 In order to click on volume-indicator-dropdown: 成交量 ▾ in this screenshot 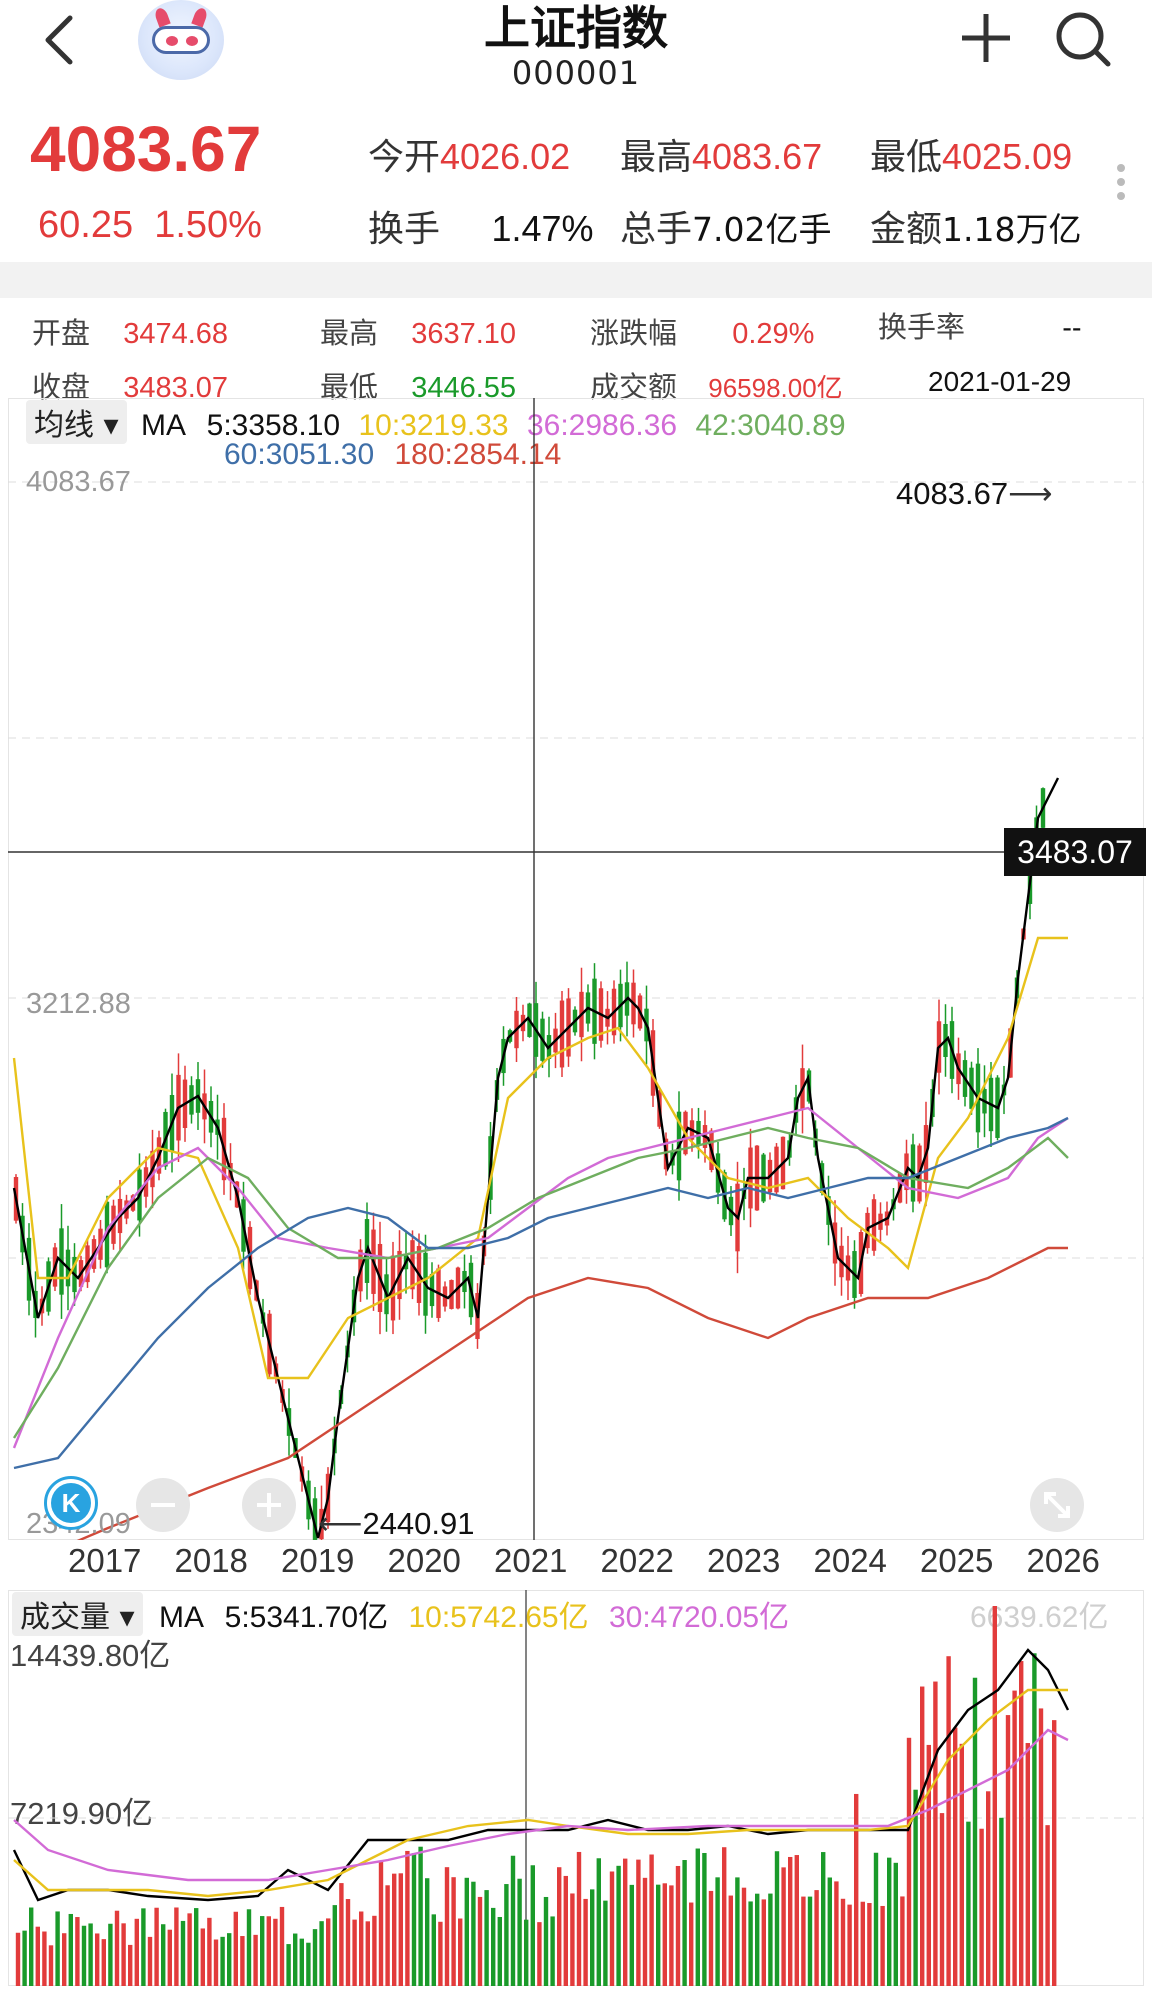, I will do `click(77, 1614)`.